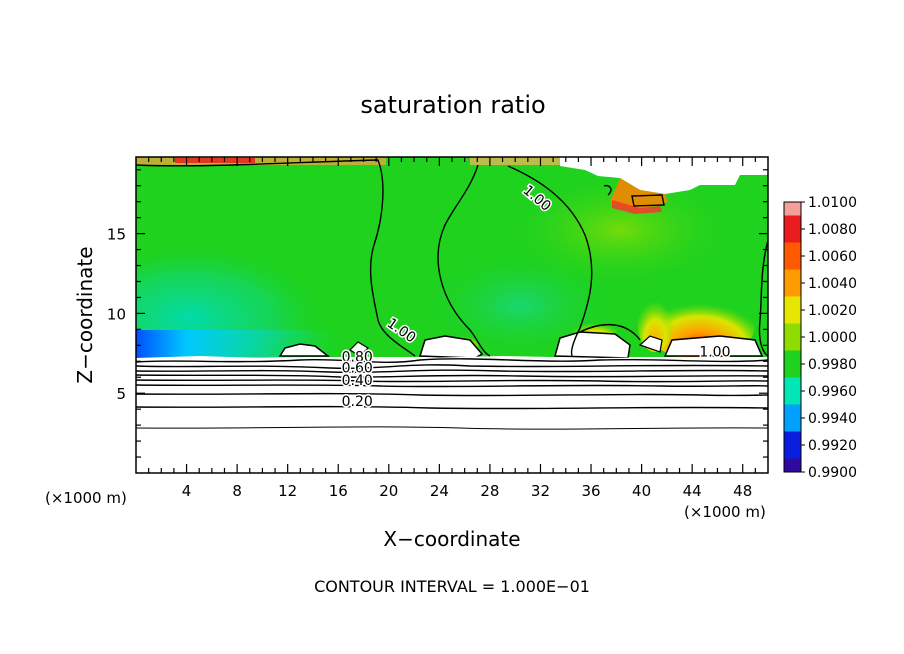 This screenshot has height=654, width=904. I want to click on contour-1.00-left, so click(276, 258).